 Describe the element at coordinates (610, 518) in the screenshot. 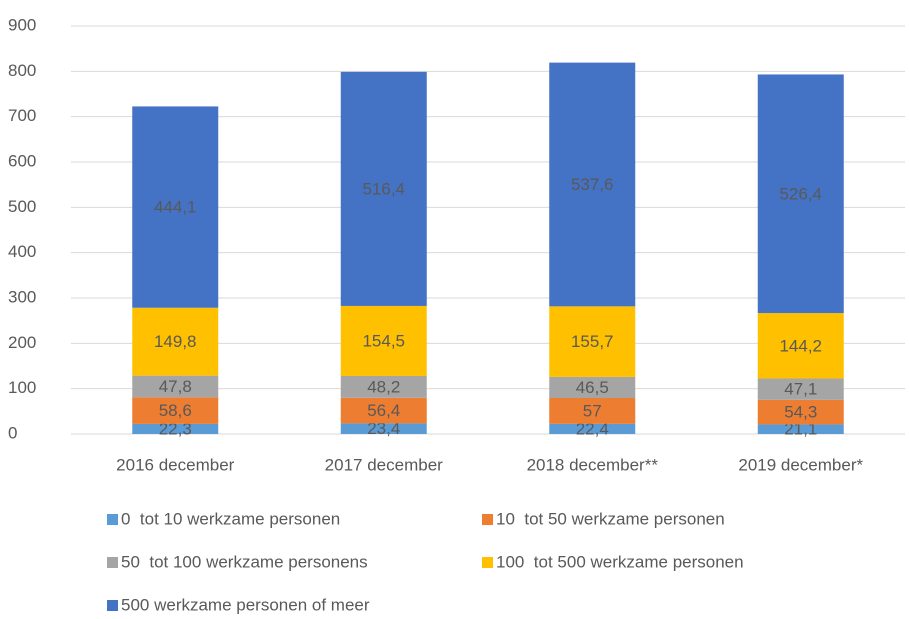

I see `legend-label: 10 tot 50 werkzame personen` at that location.